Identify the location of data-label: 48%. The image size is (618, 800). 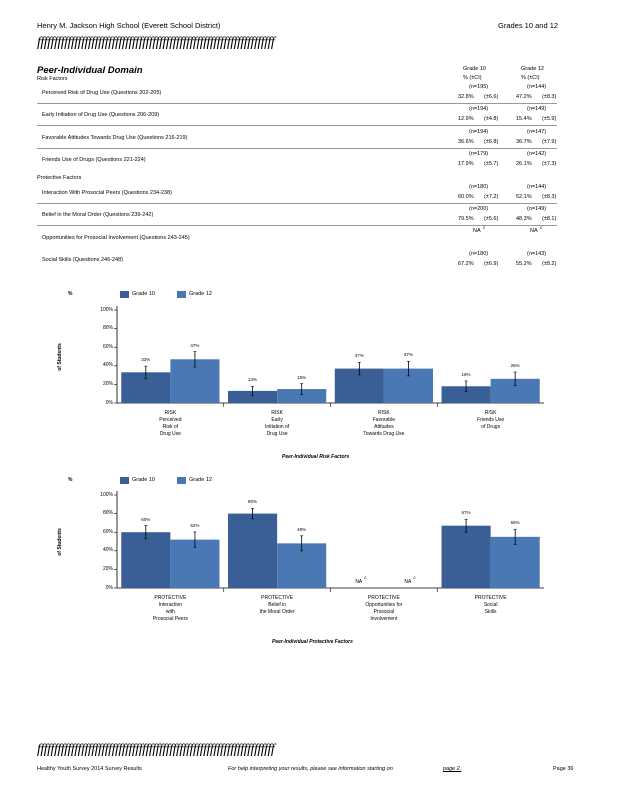
(302, 529).